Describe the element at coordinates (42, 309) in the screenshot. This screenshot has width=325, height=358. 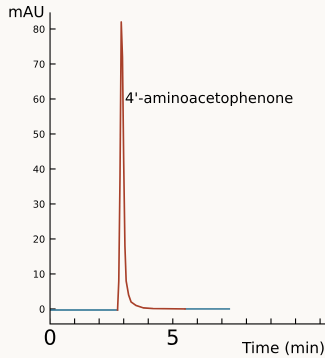
I see `y-tick-label: 0` at that location.